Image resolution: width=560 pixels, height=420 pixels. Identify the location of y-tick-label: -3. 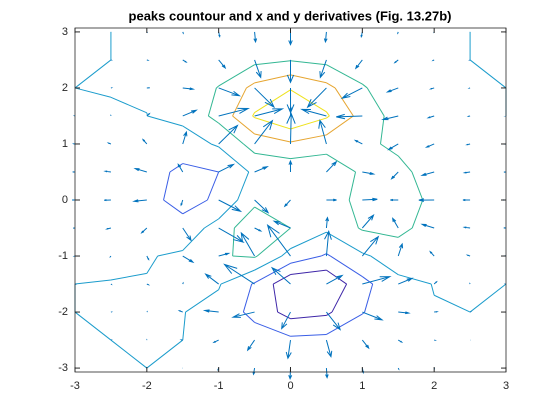
(63, 368).